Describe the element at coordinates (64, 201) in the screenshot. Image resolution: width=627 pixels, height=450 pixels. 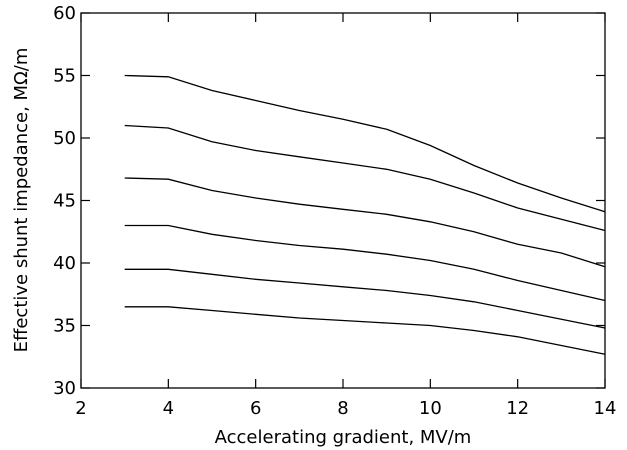
I see `y-tick-label: 45` at that location.